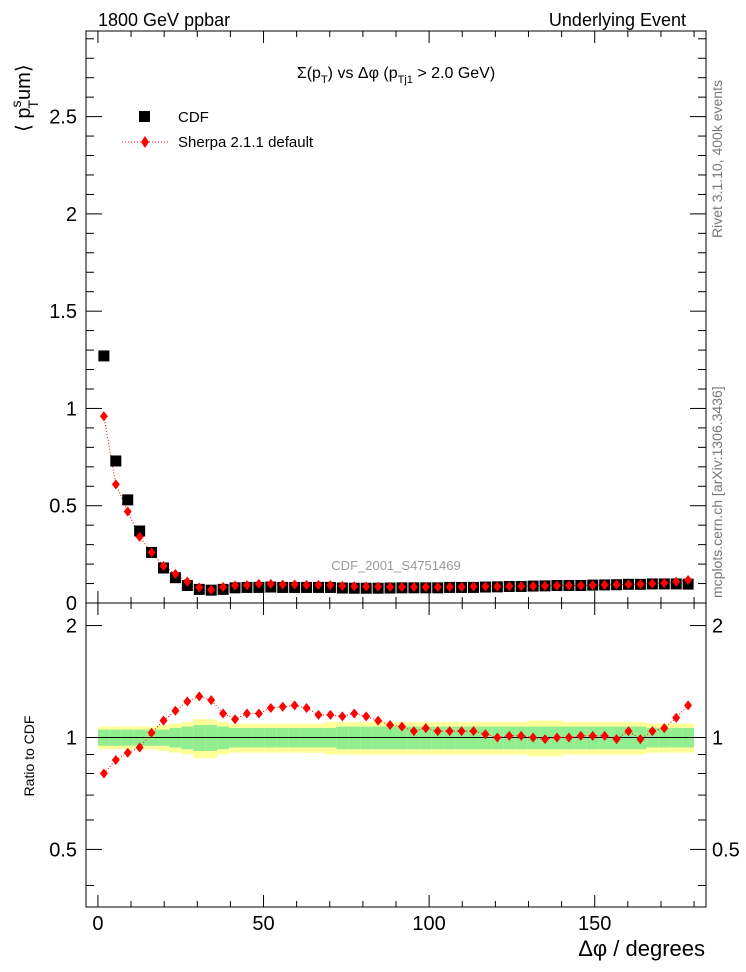 Image resolution: width=746 pixels, height=972 pixels. I want to click on title-part-b: ) vs Δφ (p, so click(363, 73).